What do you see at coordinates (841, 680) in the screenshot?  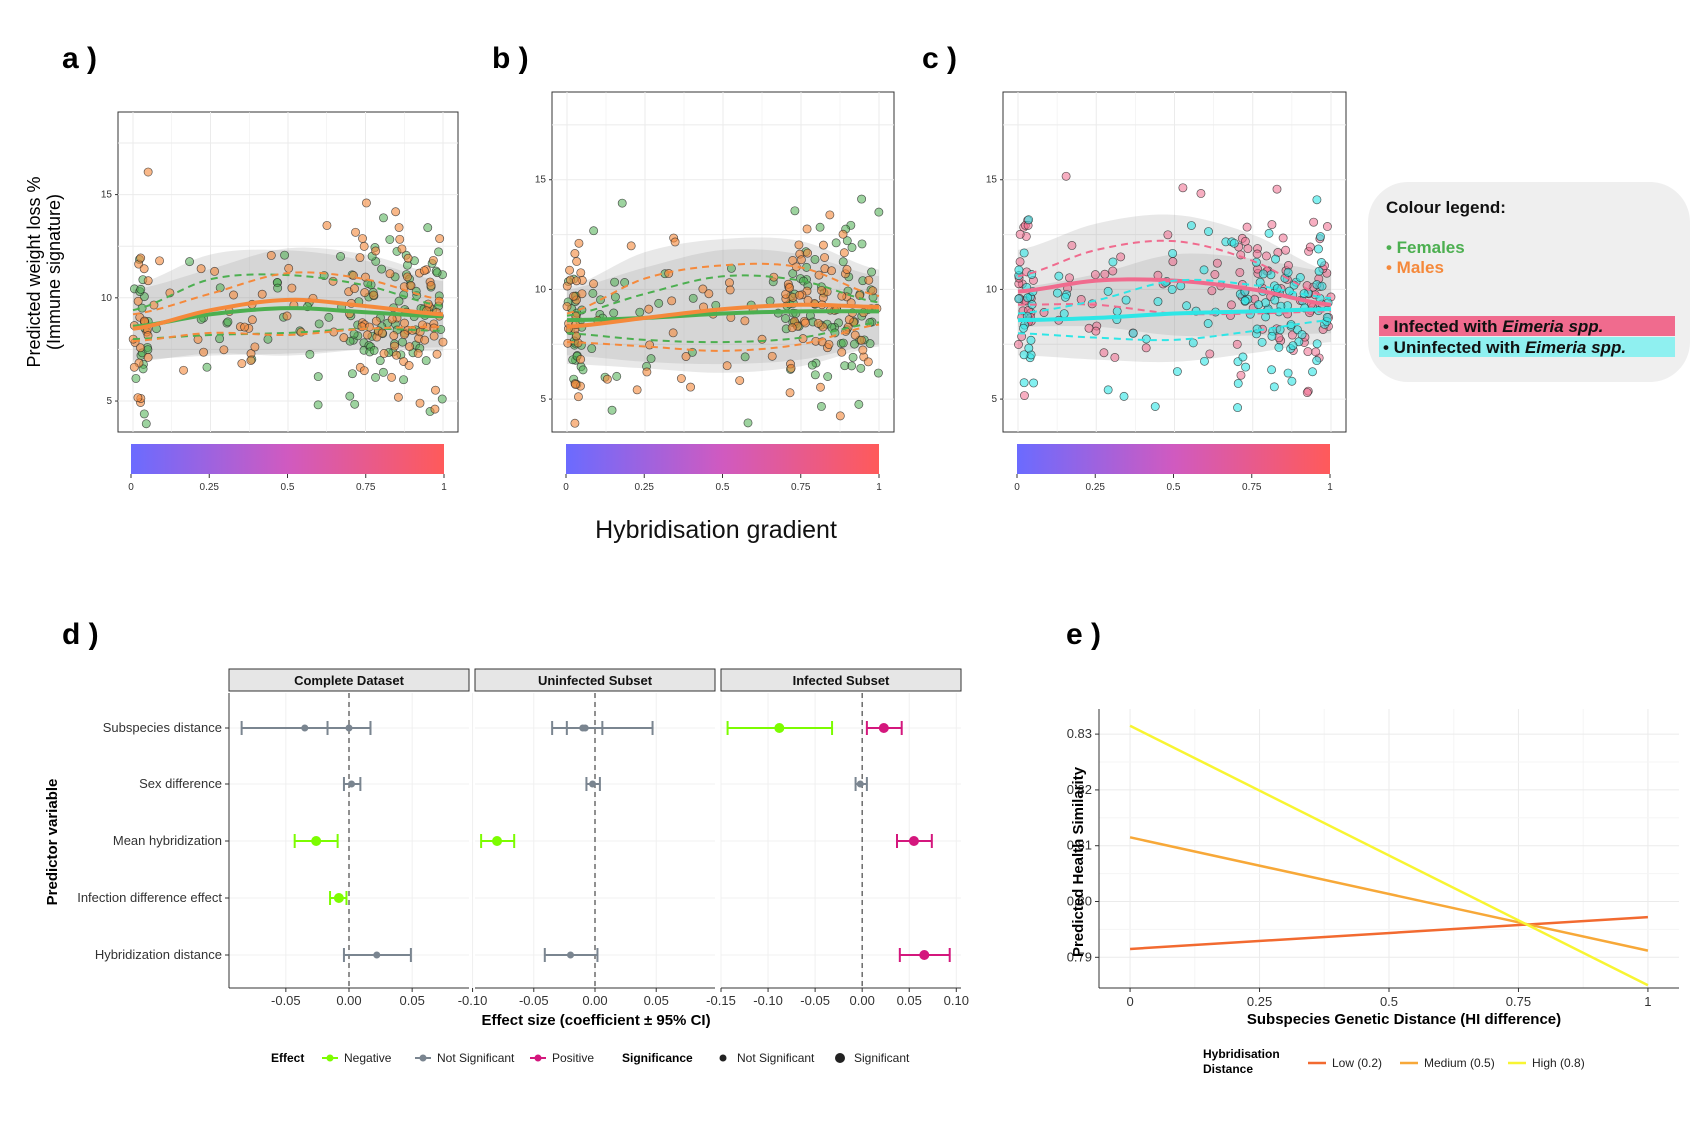 I see `facet-title: Infected Subset` at bounding box center [841, 680].